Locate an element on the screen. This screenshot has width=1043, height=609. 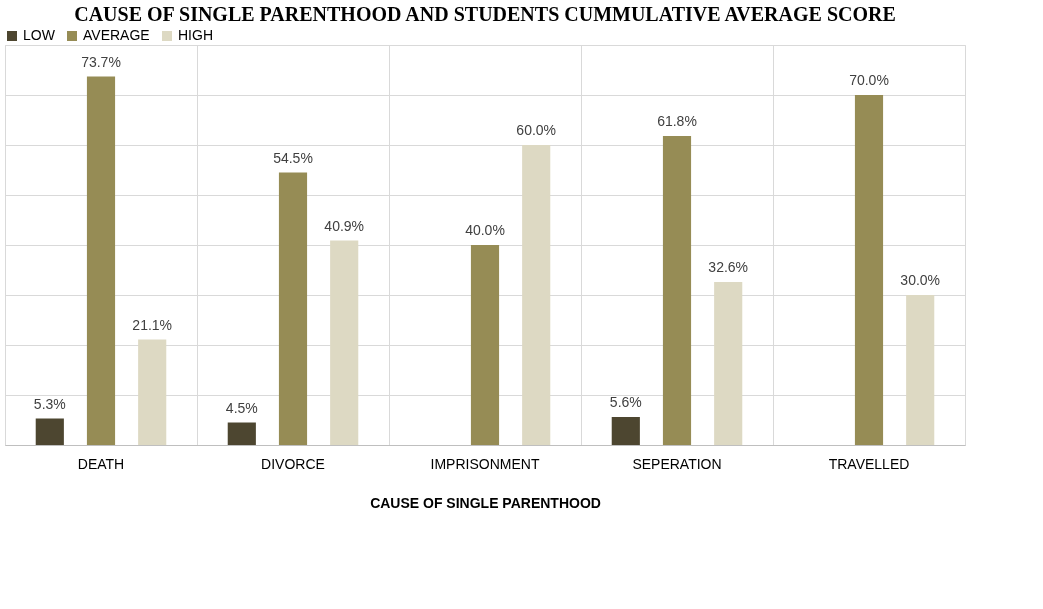
data-label: 5.6% is located at coordinates (625, 402).